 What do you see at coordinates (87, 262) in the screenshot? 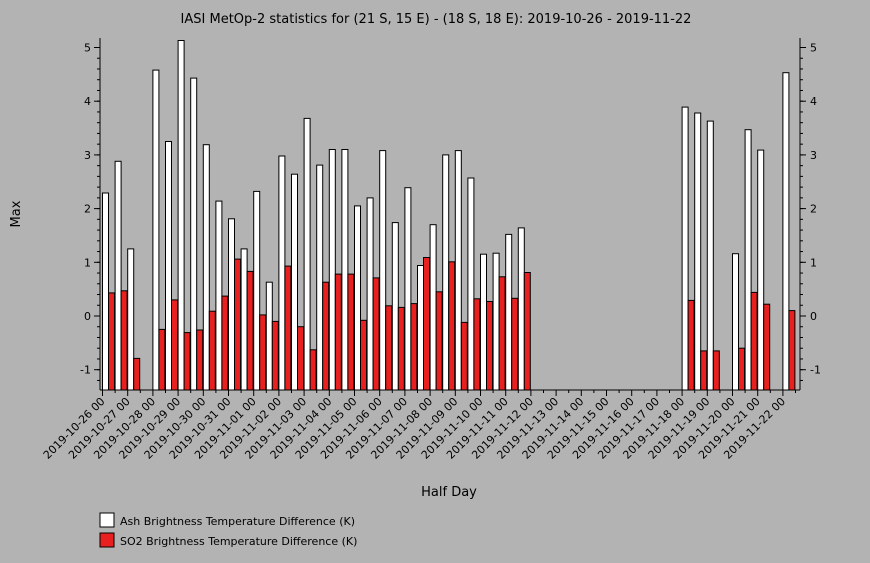
I see `y-tick-label-left: 1` at bounding box center [87, 262].